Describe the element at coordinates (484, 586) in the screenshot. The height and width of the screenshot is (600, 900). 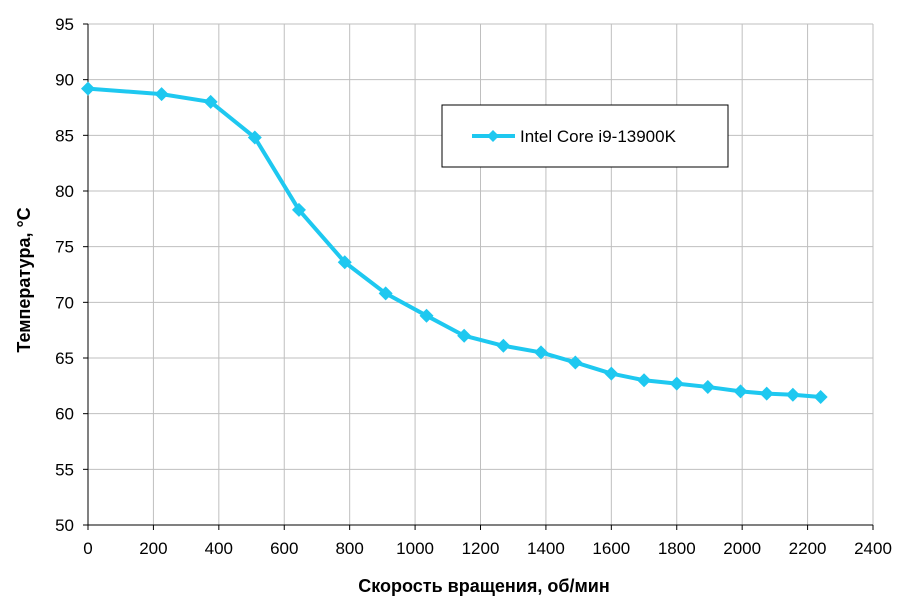
I see `x-axis-title: Скорость вращения, об/мин` at that location.